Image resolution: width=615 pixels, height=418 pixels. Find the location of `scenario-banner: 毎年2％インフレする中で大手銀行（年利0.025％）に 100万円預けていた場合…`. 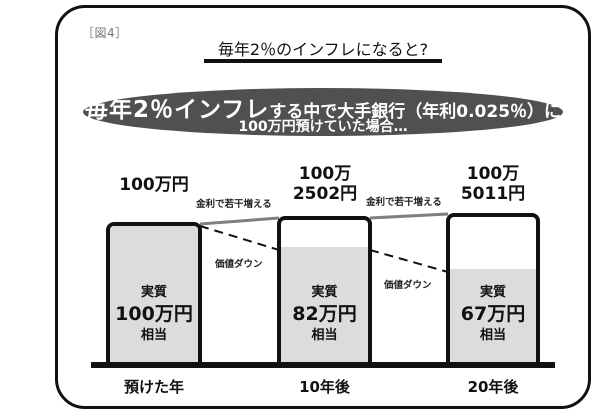

scenario-banner: 毎年2％インフレする中で大手銀行（年利0.025％）に 100万円預けていた場合… is located at coordinates (323, 112).